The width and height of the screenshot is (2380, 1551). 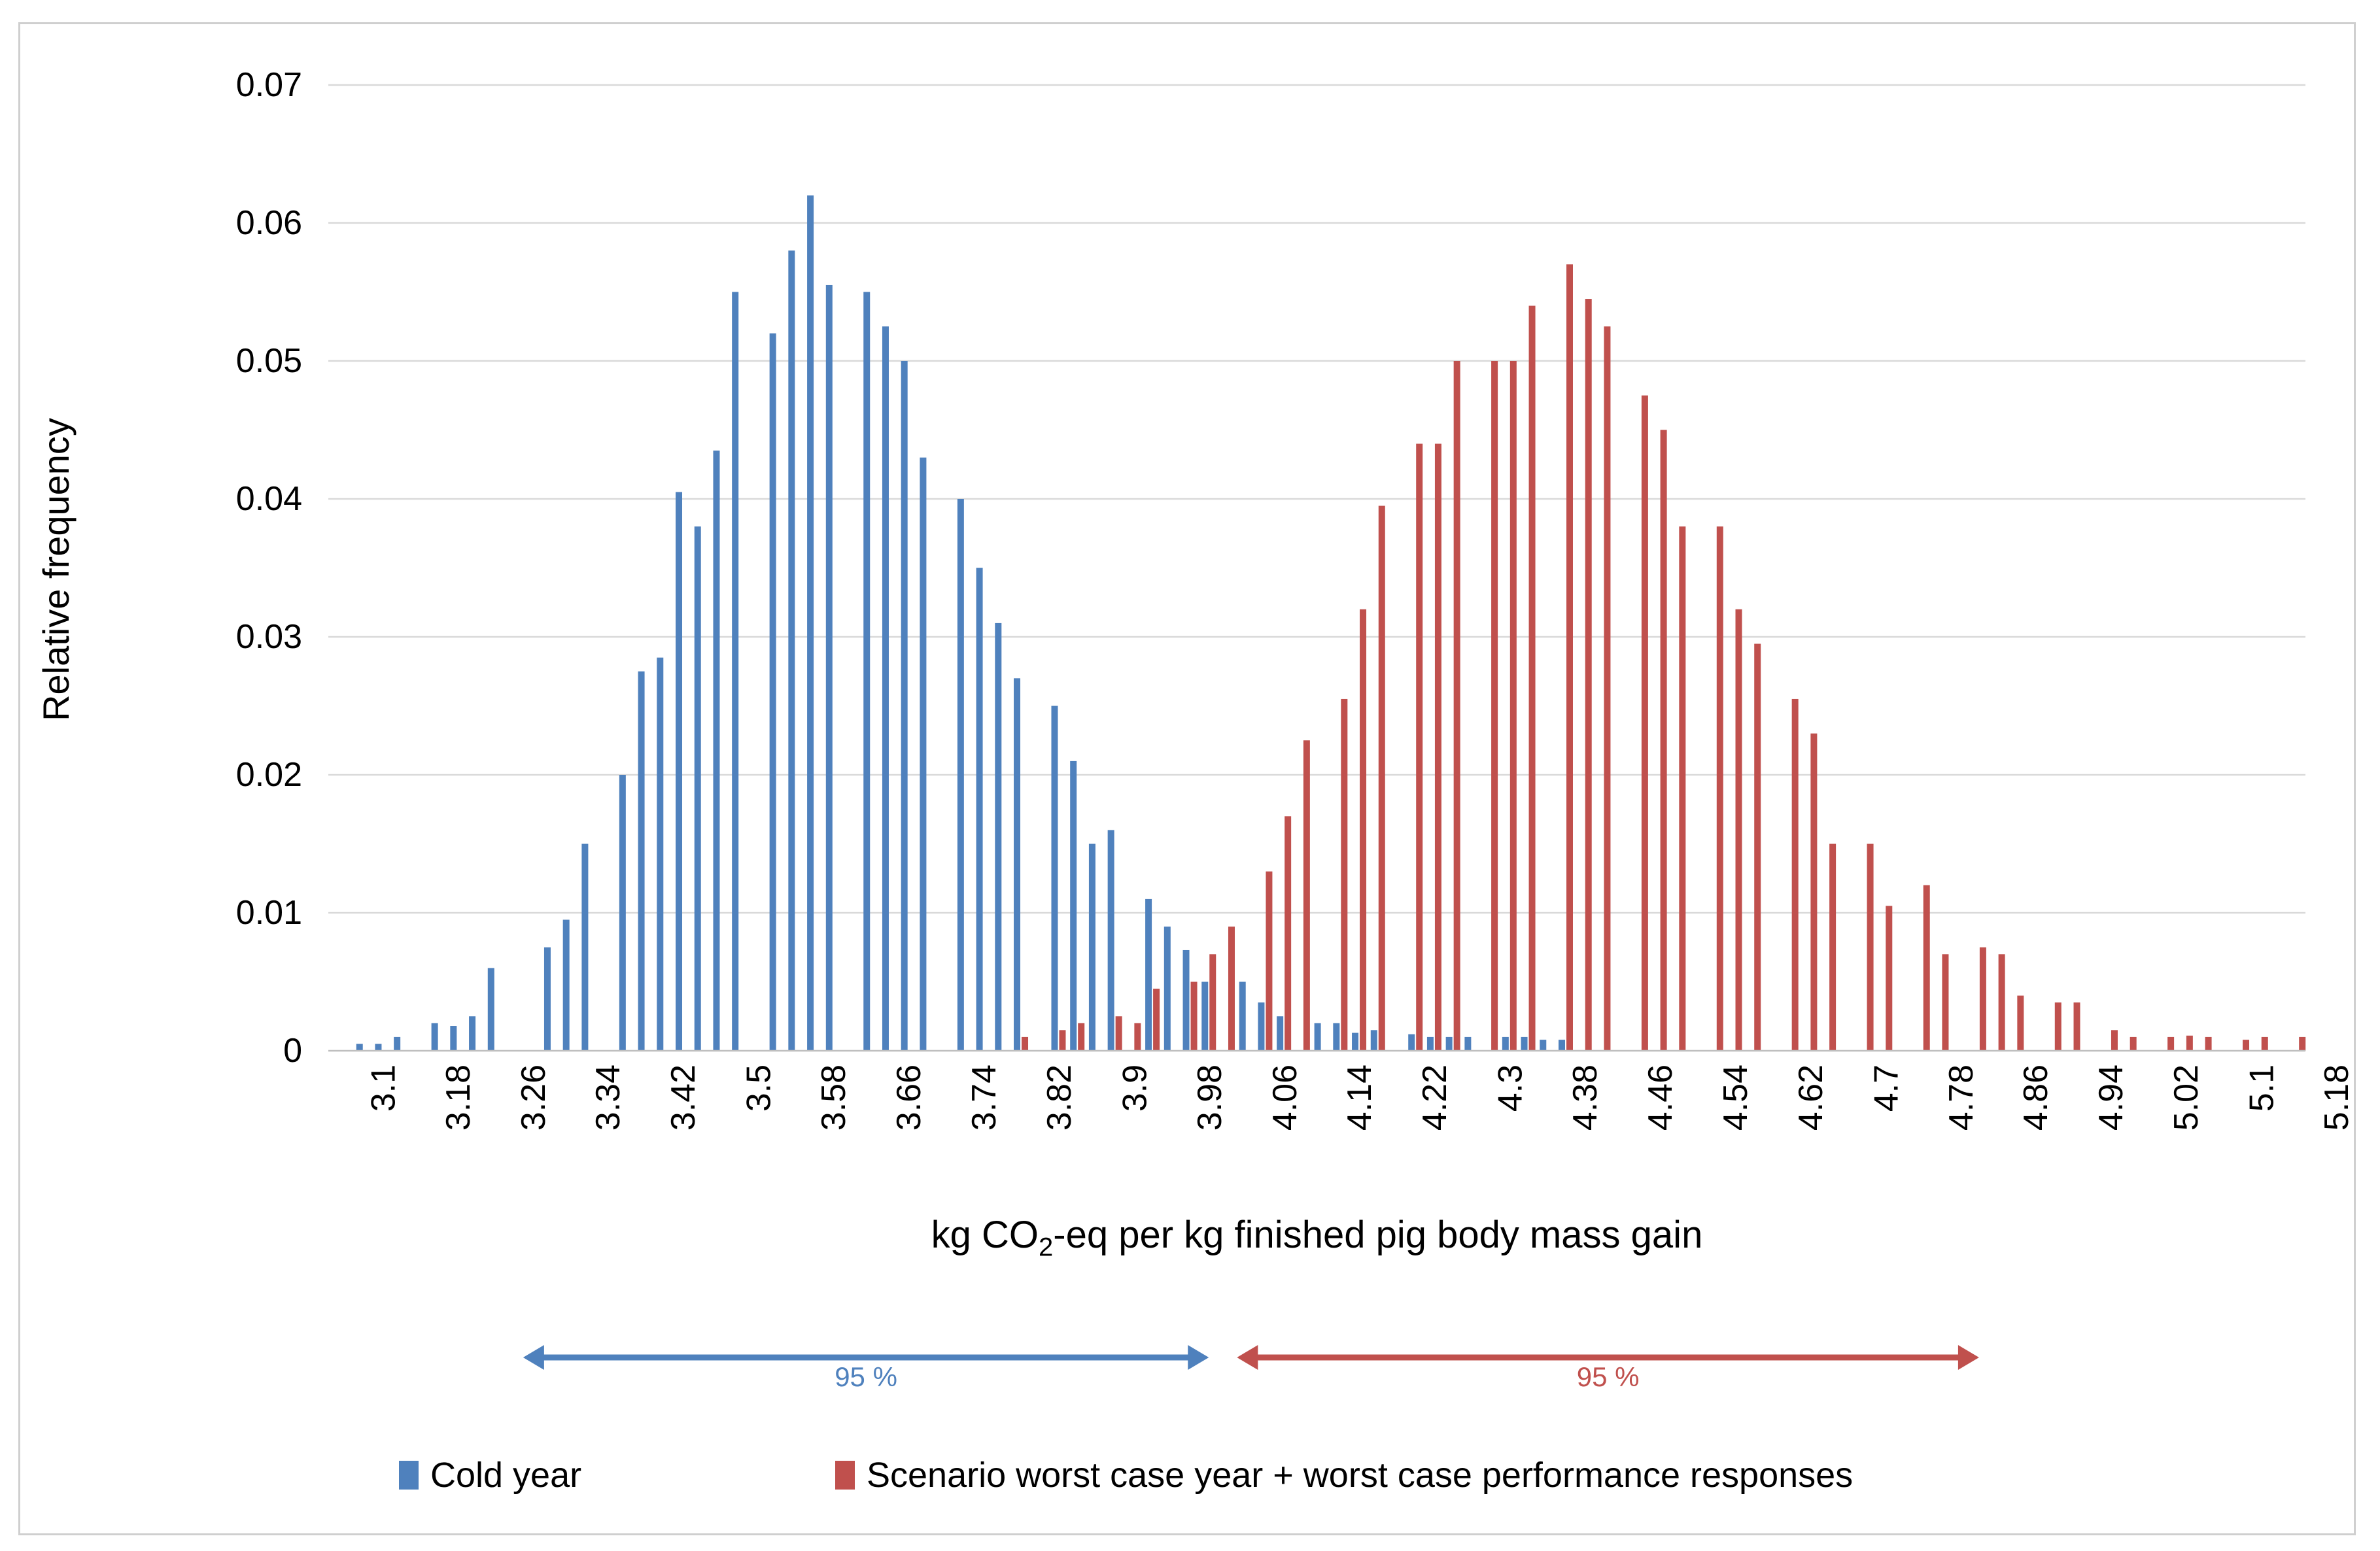 What do you see at coordinates (1886, 1088) in the screenshot?
I see `x-tick-label: 4.7` at bounding box center [1886, 1088].